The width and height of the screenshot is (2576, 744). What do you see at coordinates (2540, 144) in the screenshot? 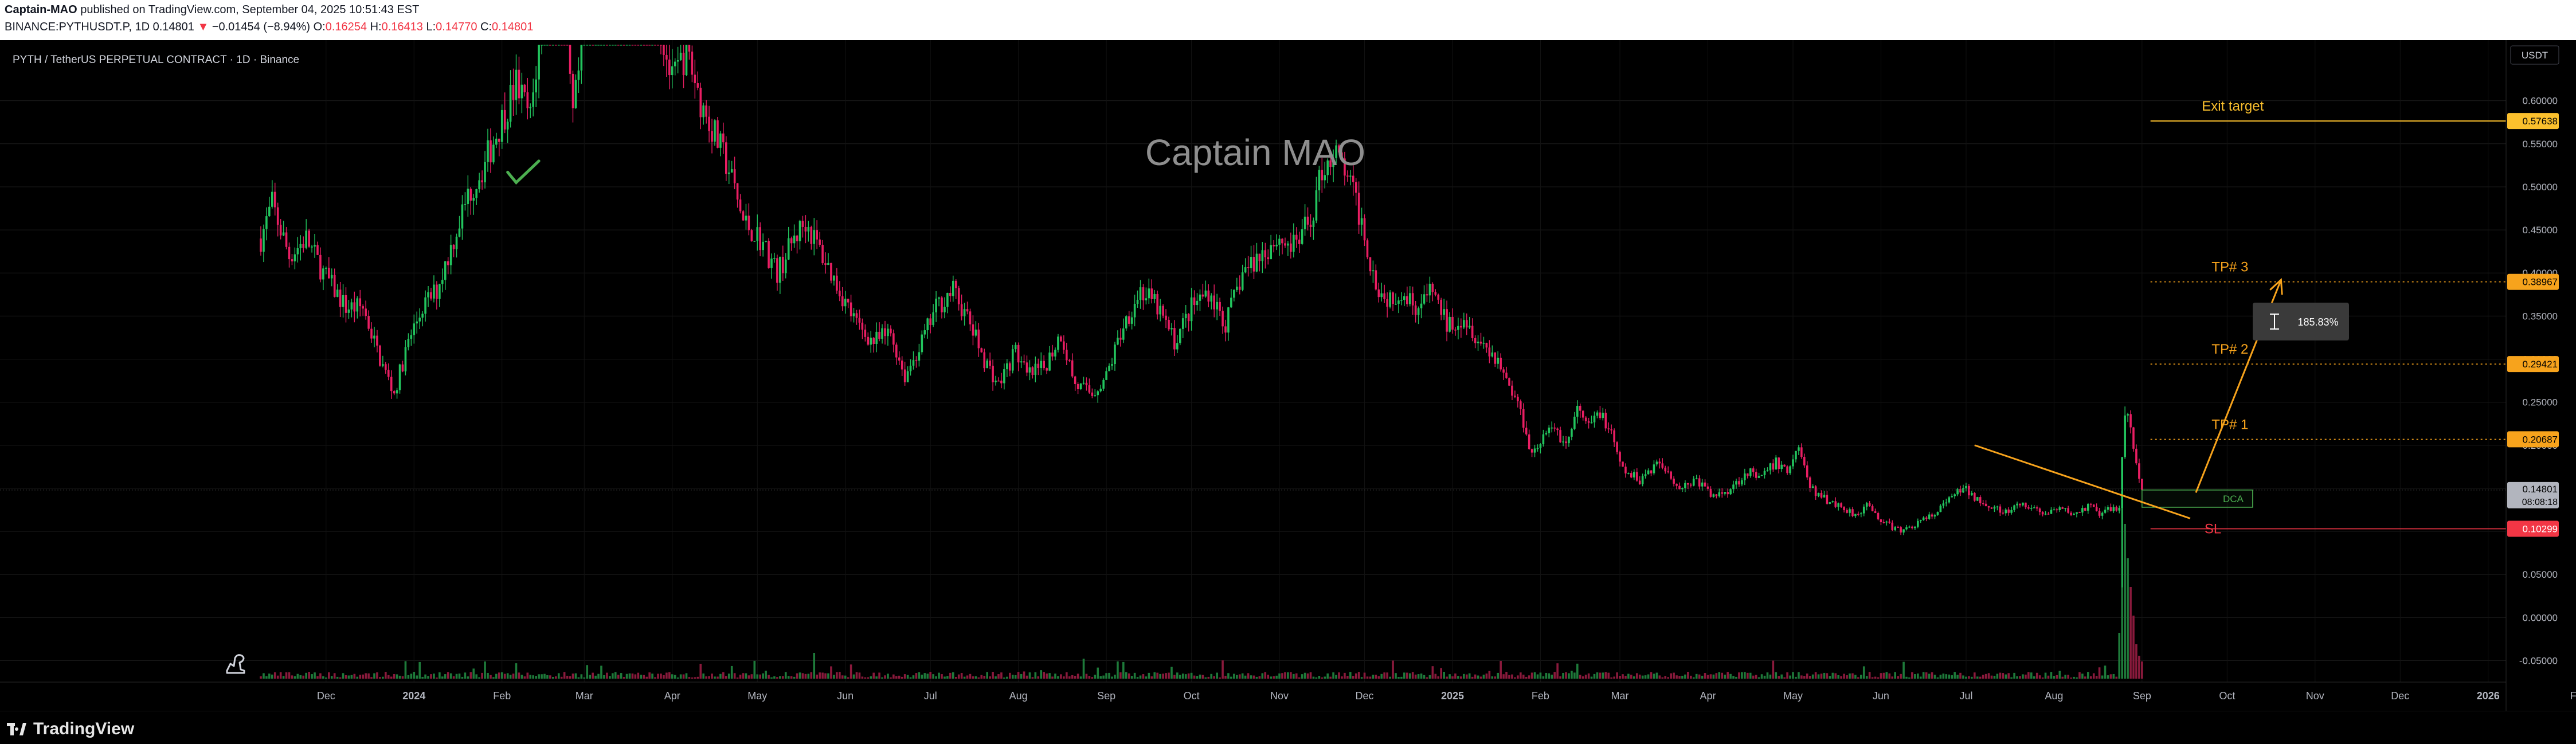
I see `y-tick-label: 0.55000` at bounding box center [2540, 144].